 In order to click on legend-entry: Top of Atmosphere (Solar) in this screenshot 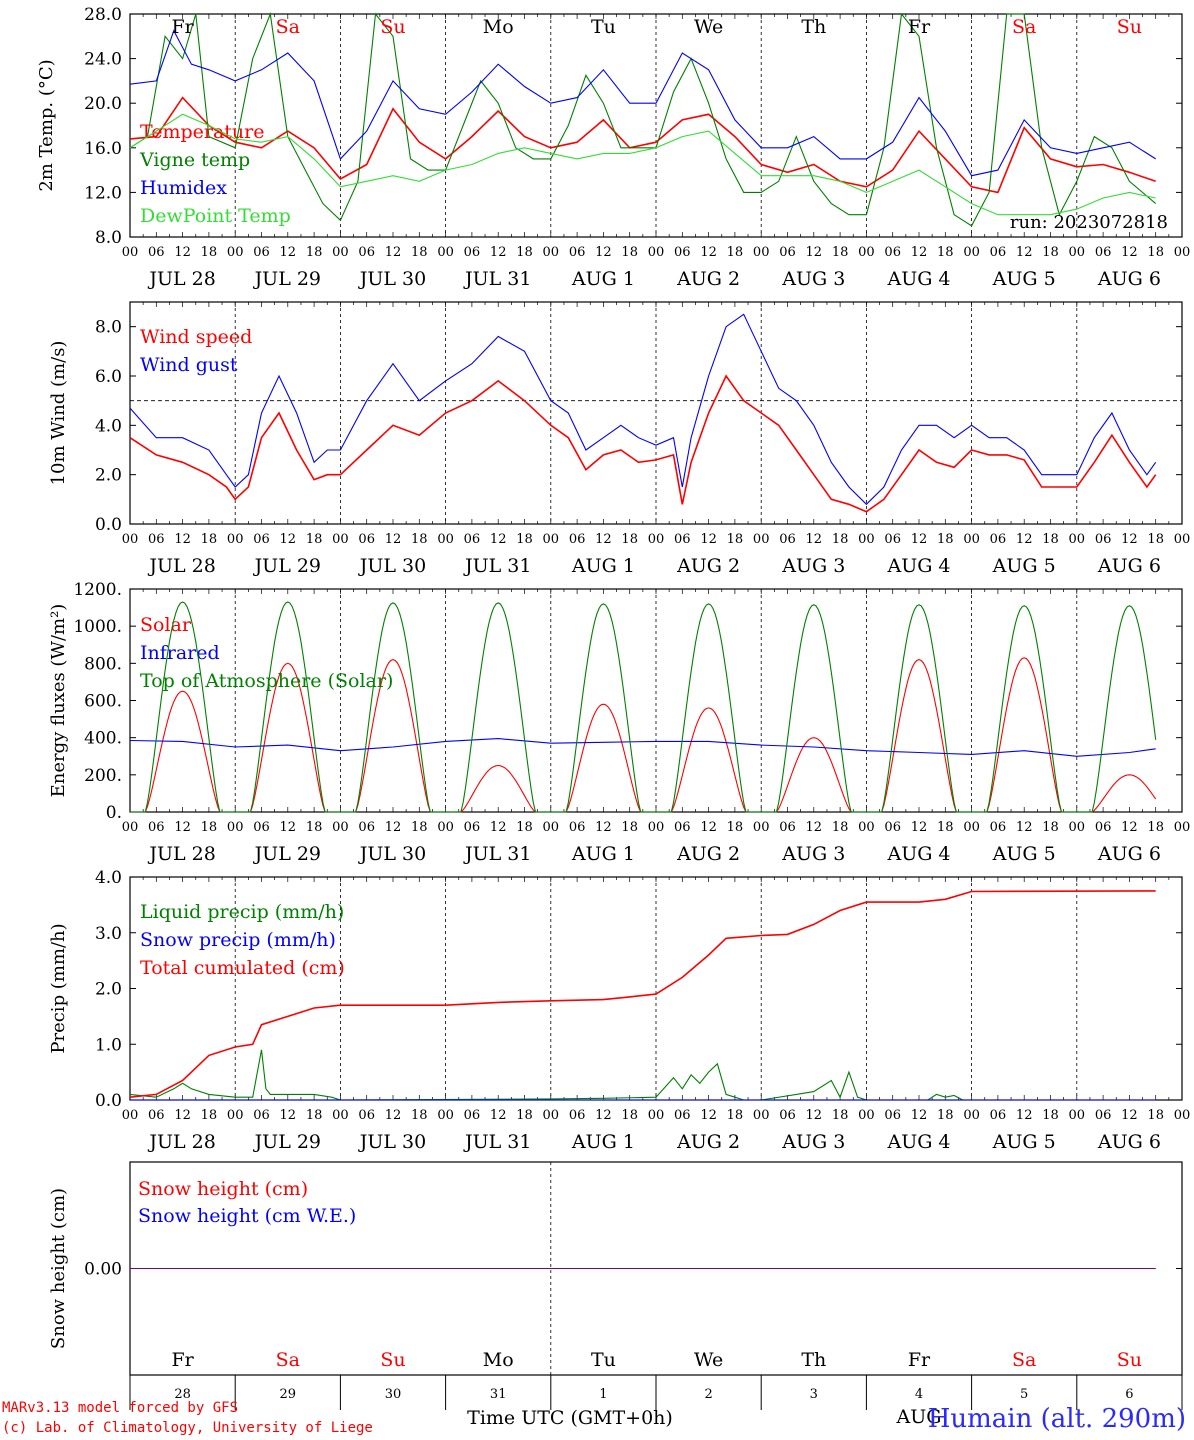, I will do `click(266, 681)`.